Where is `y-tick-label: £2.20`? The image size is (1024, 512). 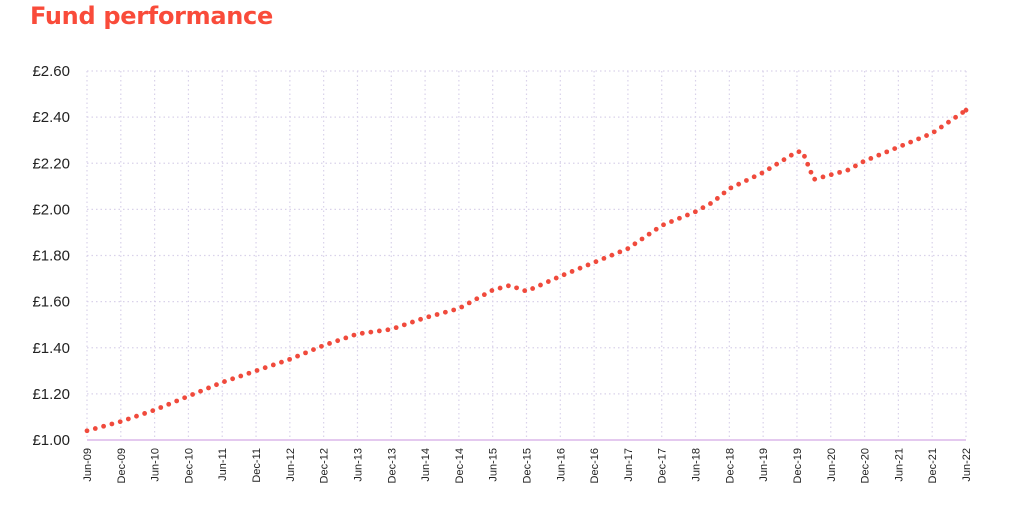 y-tick-label: £2.20 is located at coordinates (51, 163).